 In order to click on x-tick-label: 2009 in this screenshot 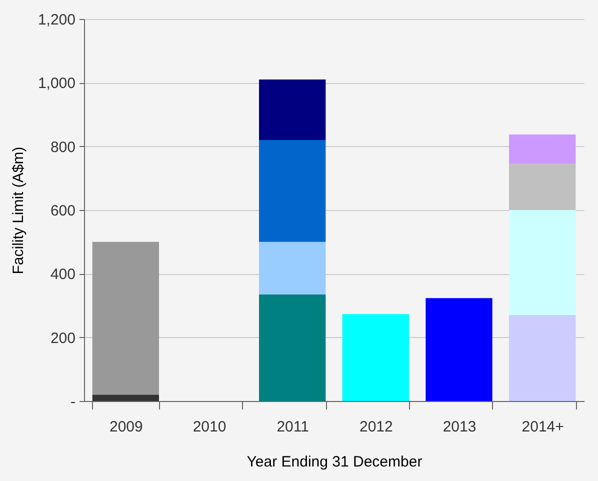, I will do `click(126, 427)`.